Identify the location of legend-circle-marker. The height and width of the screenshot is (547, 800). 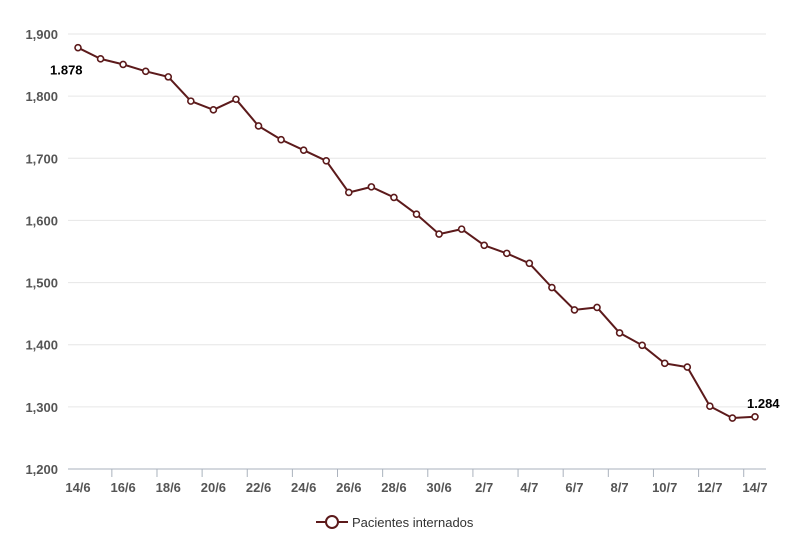
(332, 522).